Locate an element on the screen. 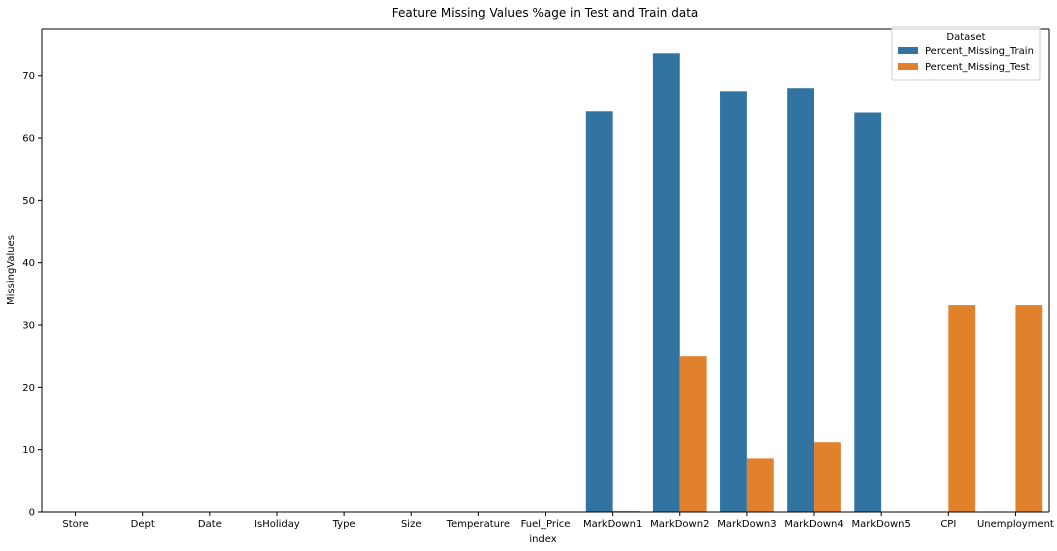 This screenshot has height=551, width=1057. bar-test-markdown4 is located at coordinates (827, 477).